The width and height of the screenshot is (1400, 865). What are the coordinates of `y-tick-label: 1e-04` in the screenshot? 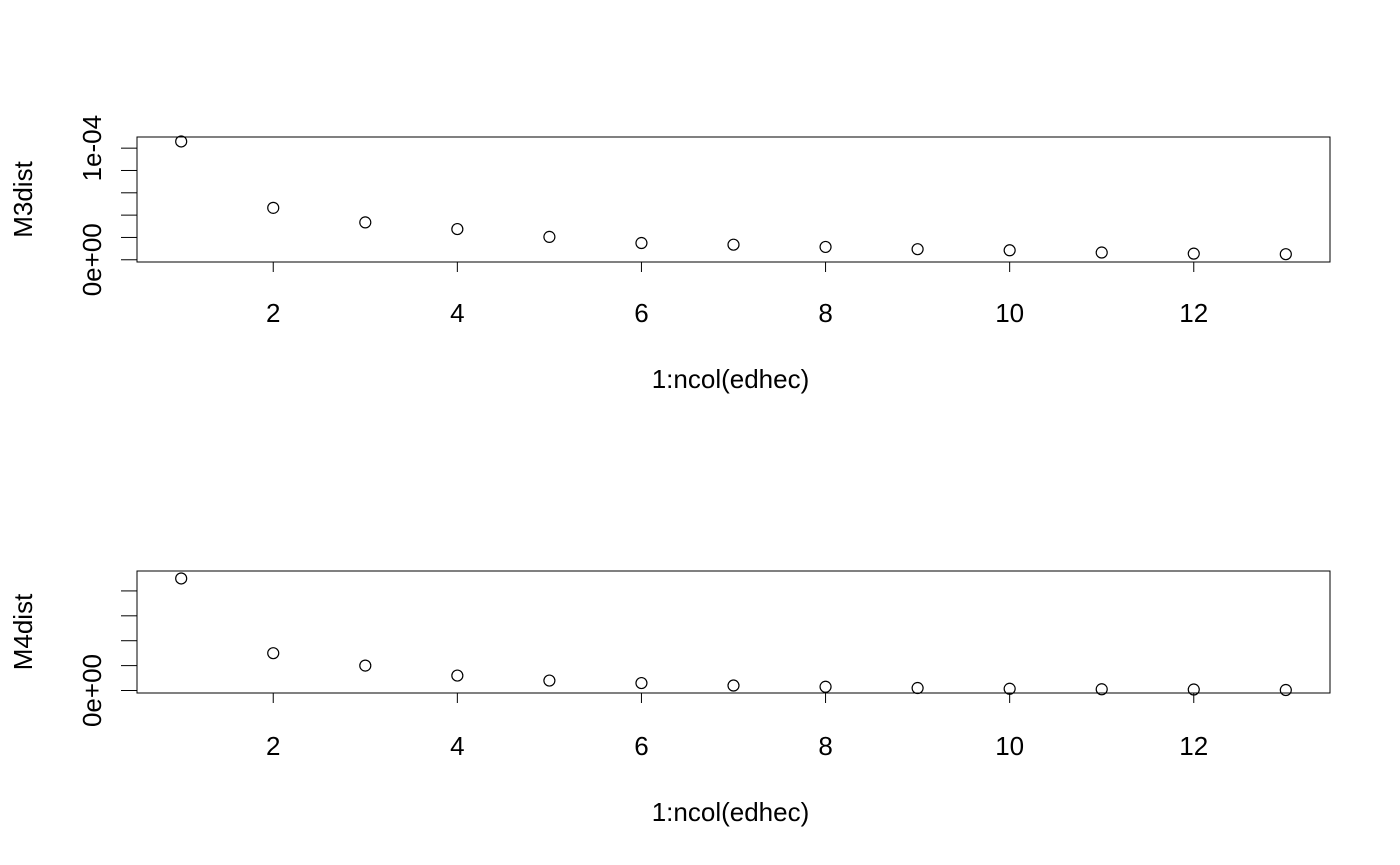 It's located at (92, 148).